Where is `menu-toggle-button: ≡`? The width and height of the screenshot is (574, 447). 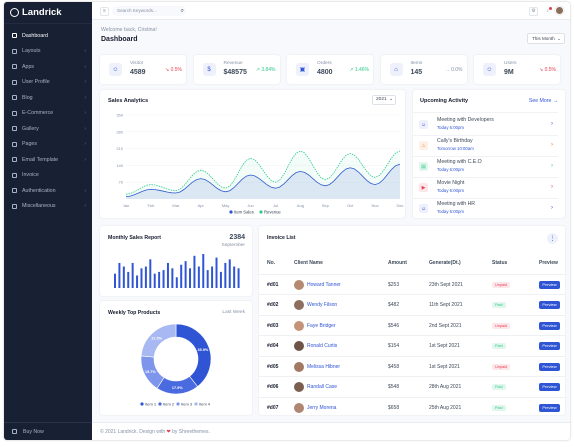 menu-toggle-button: ≡ is located at coordinates (104, 11).